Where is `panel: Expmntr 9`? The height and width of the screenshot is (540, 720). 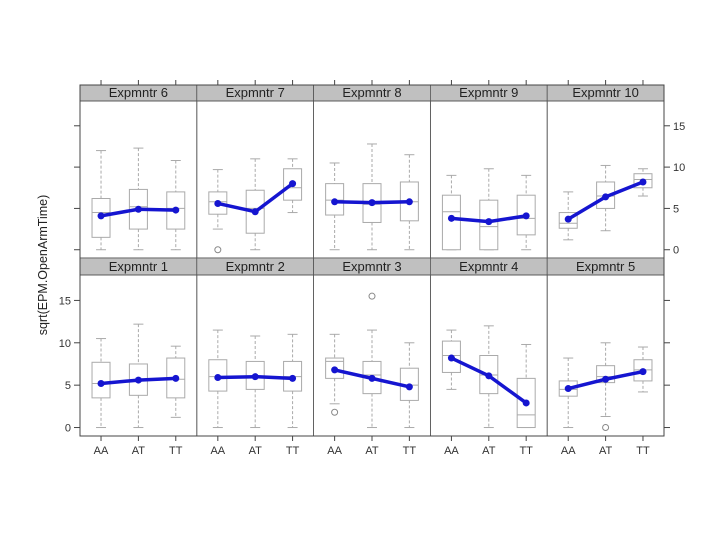
panel: Expmntr 9 is located at coordinates (488, 171).